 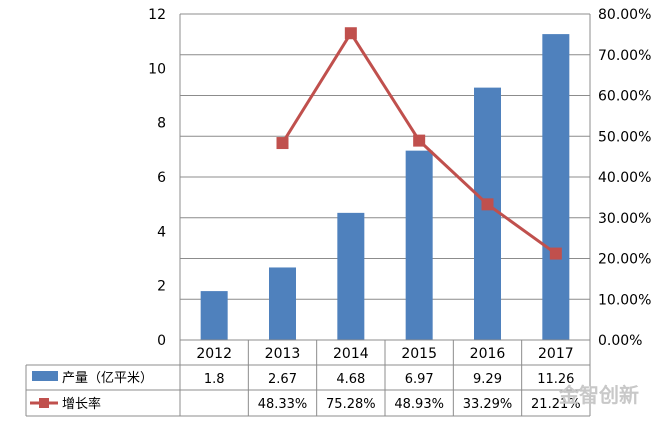 I want to click on x-tick-label: 2015, so click(x=419, y=354).